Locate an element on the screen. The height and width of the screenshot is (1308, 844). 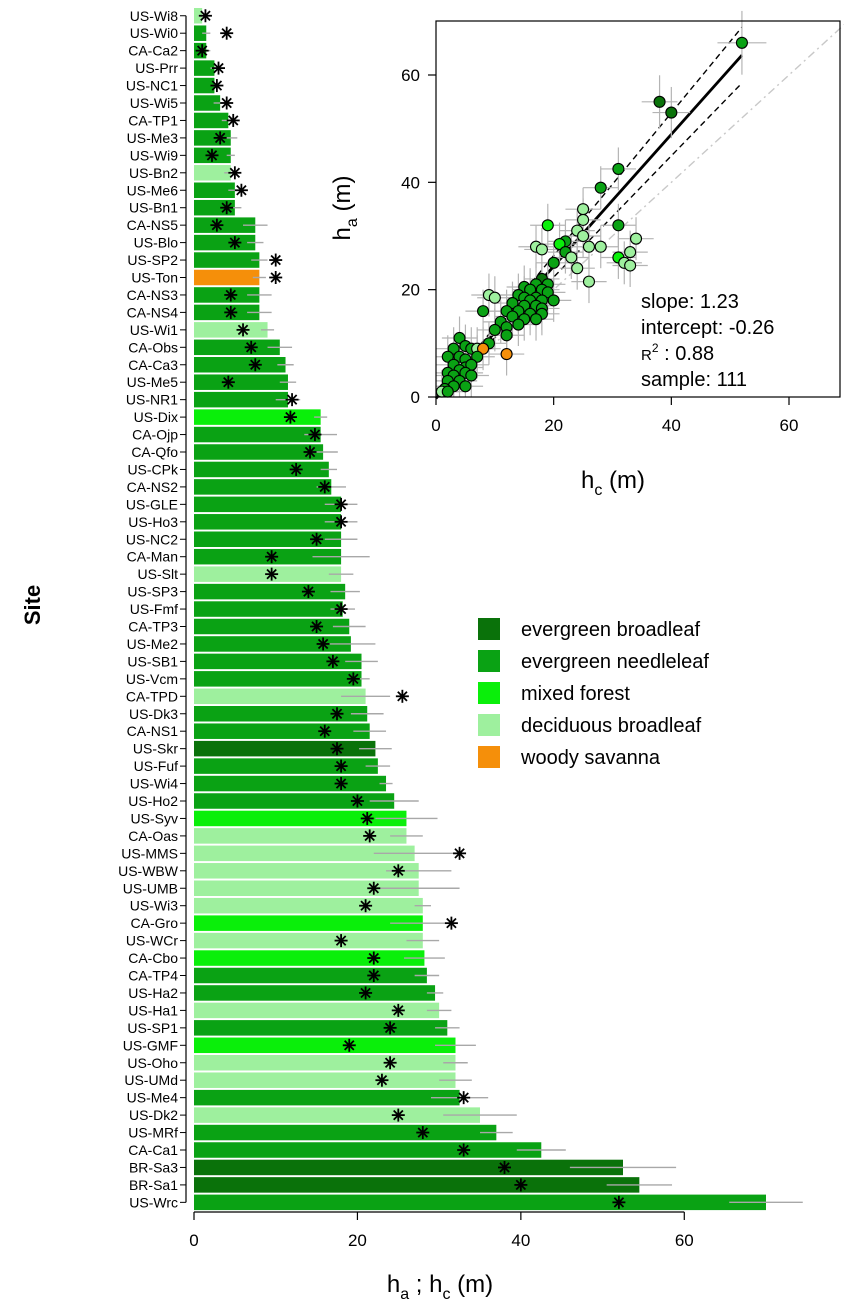
site-label: US-UMB is located at coordinates (150, 888).